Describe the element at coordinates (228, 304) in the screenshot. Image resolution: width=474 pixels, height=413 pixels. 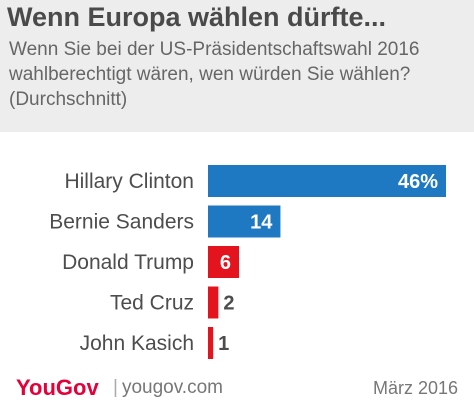
I see `value-label: 2` at that location.